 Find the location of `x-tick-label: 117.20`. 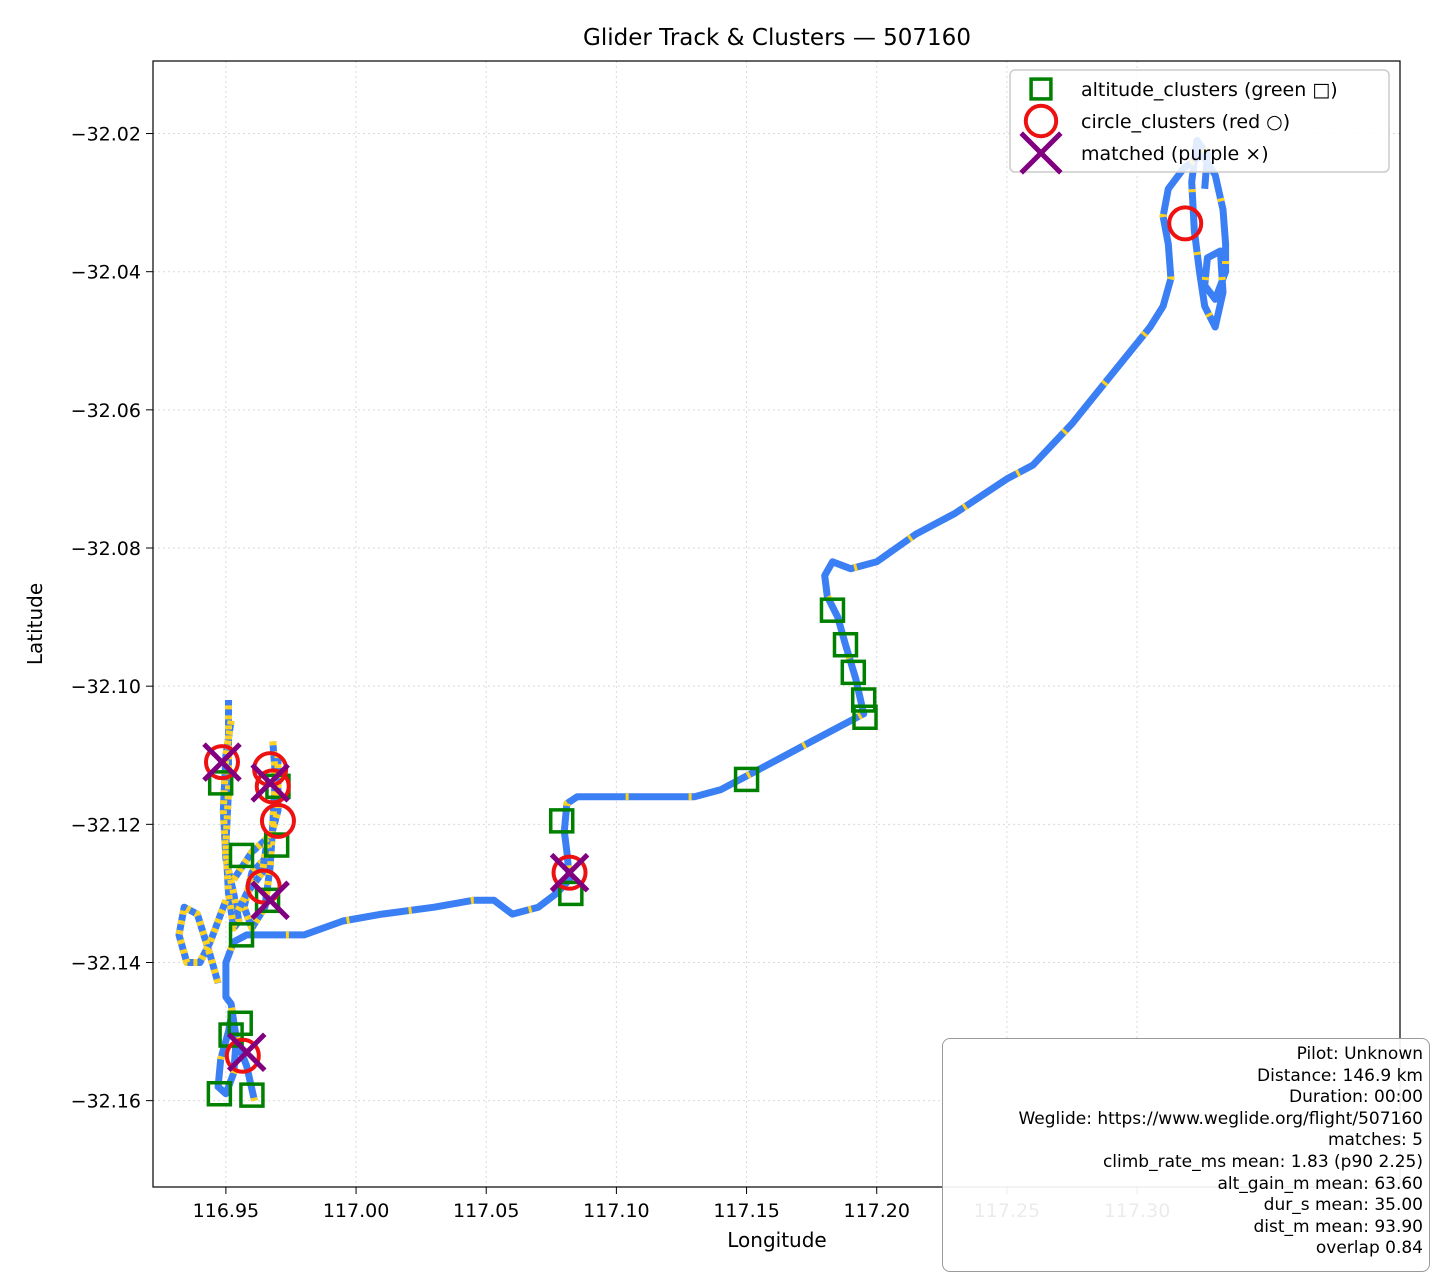

x-tick-label: 117.20 is located at coordinates (876, 1211).